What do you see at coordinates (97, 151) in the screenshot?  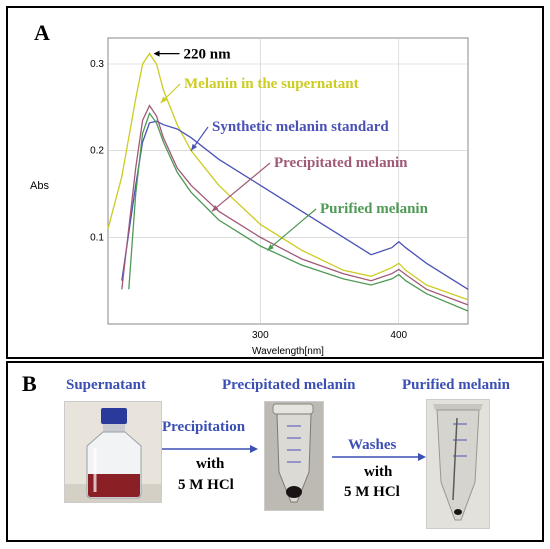 I see `y-tick-label: 0.2` at bounding box center [97, 151].